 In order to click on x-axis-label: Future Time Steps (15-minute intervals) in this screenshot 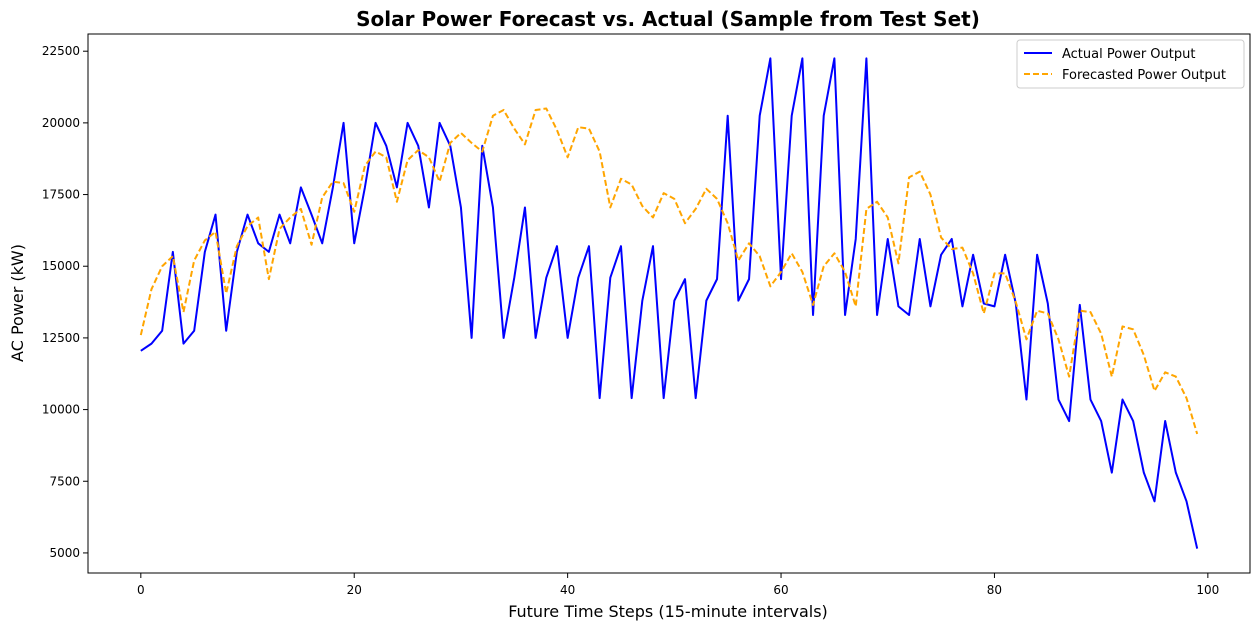, I will do `click(668, 611)`.